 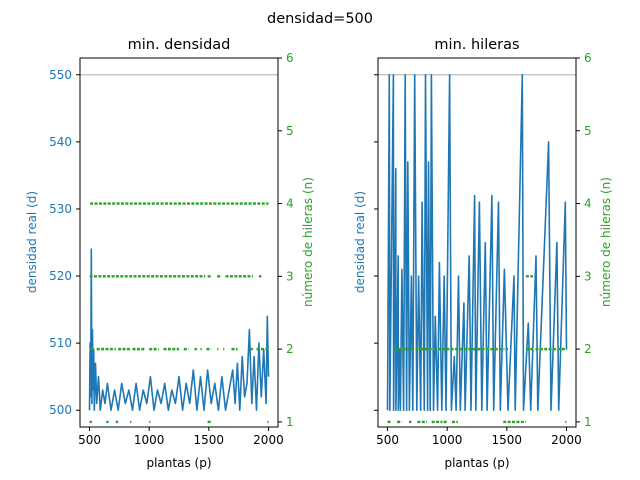 What do you see at coordinates (60, 142) in the screenshot?
I see `y-tick-label-left: 540` at bounding box center [60, 142].